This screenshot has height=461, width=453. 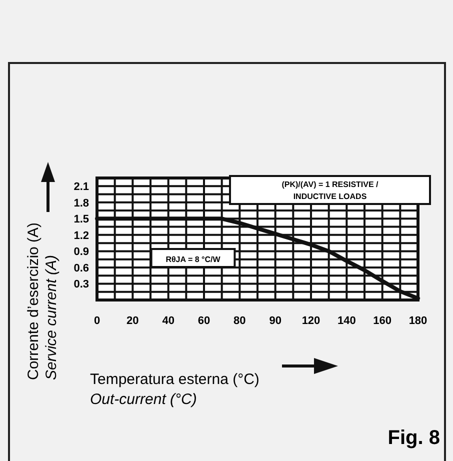 I want to click on caption: Fig. 8, so click(x=414, y=438).